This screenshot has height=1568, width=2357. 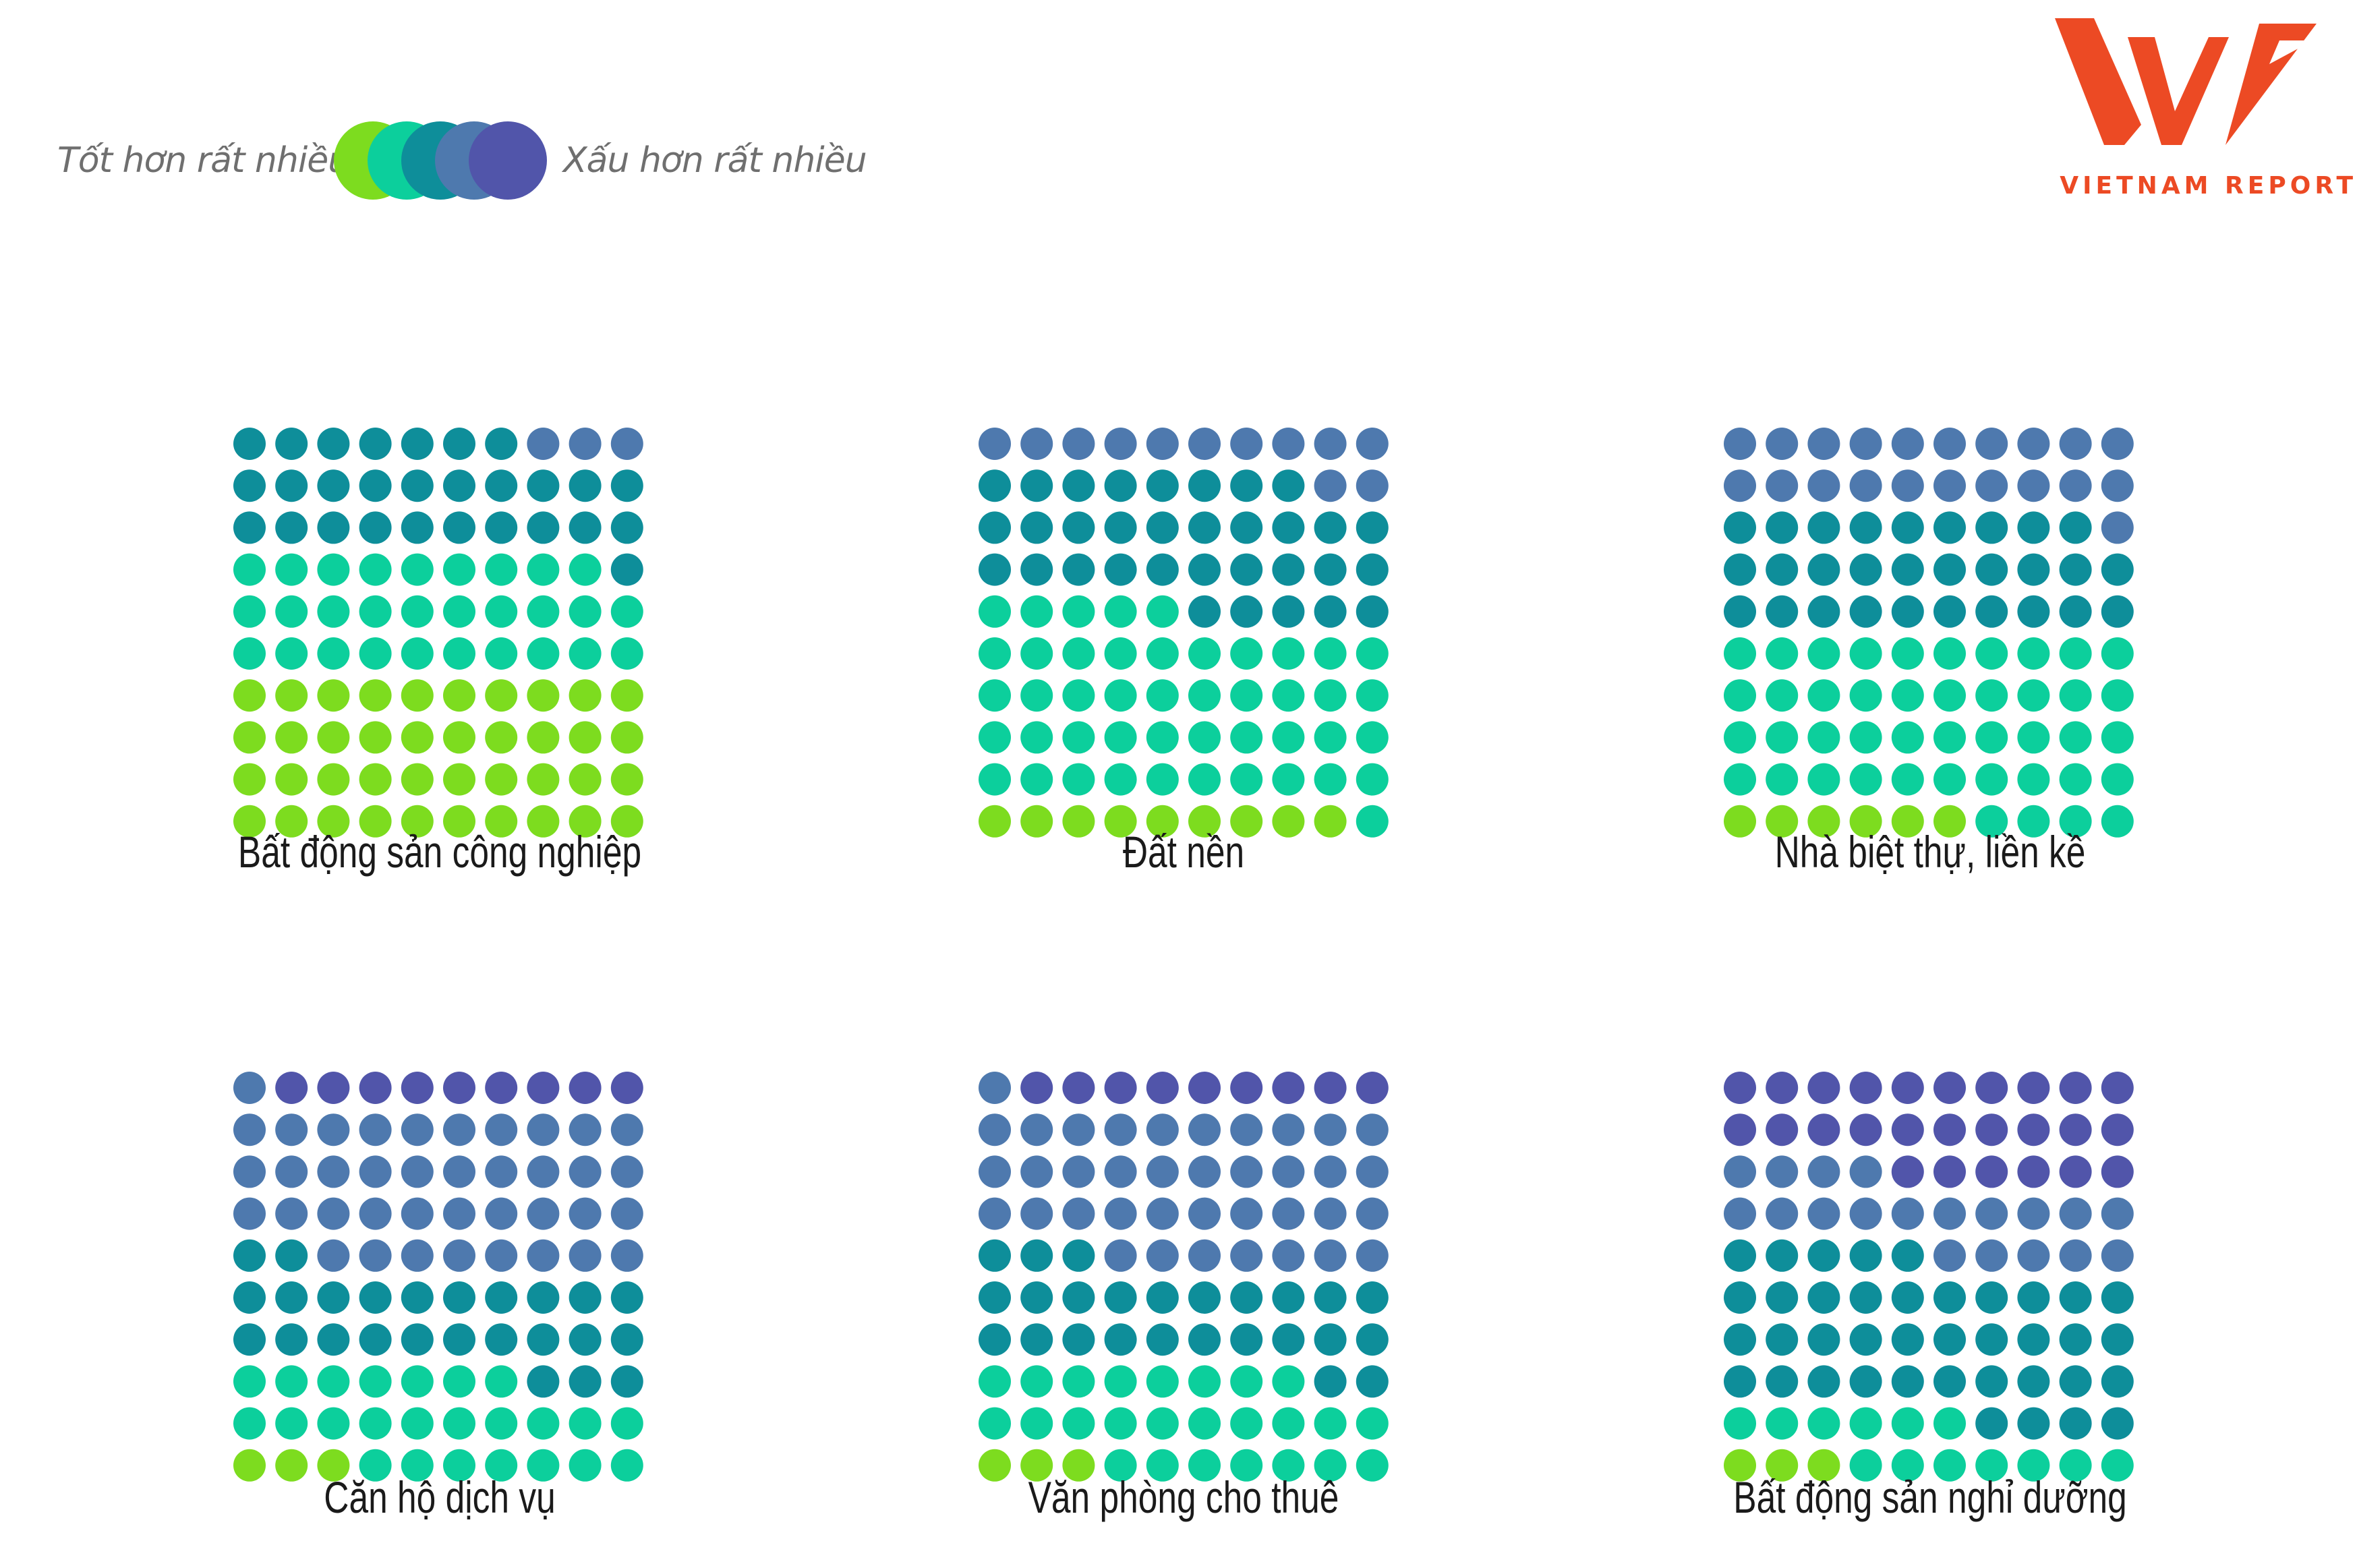 I want to click on panel-title: Văn phòng cho thuê, so click(x=1183, y=1497).